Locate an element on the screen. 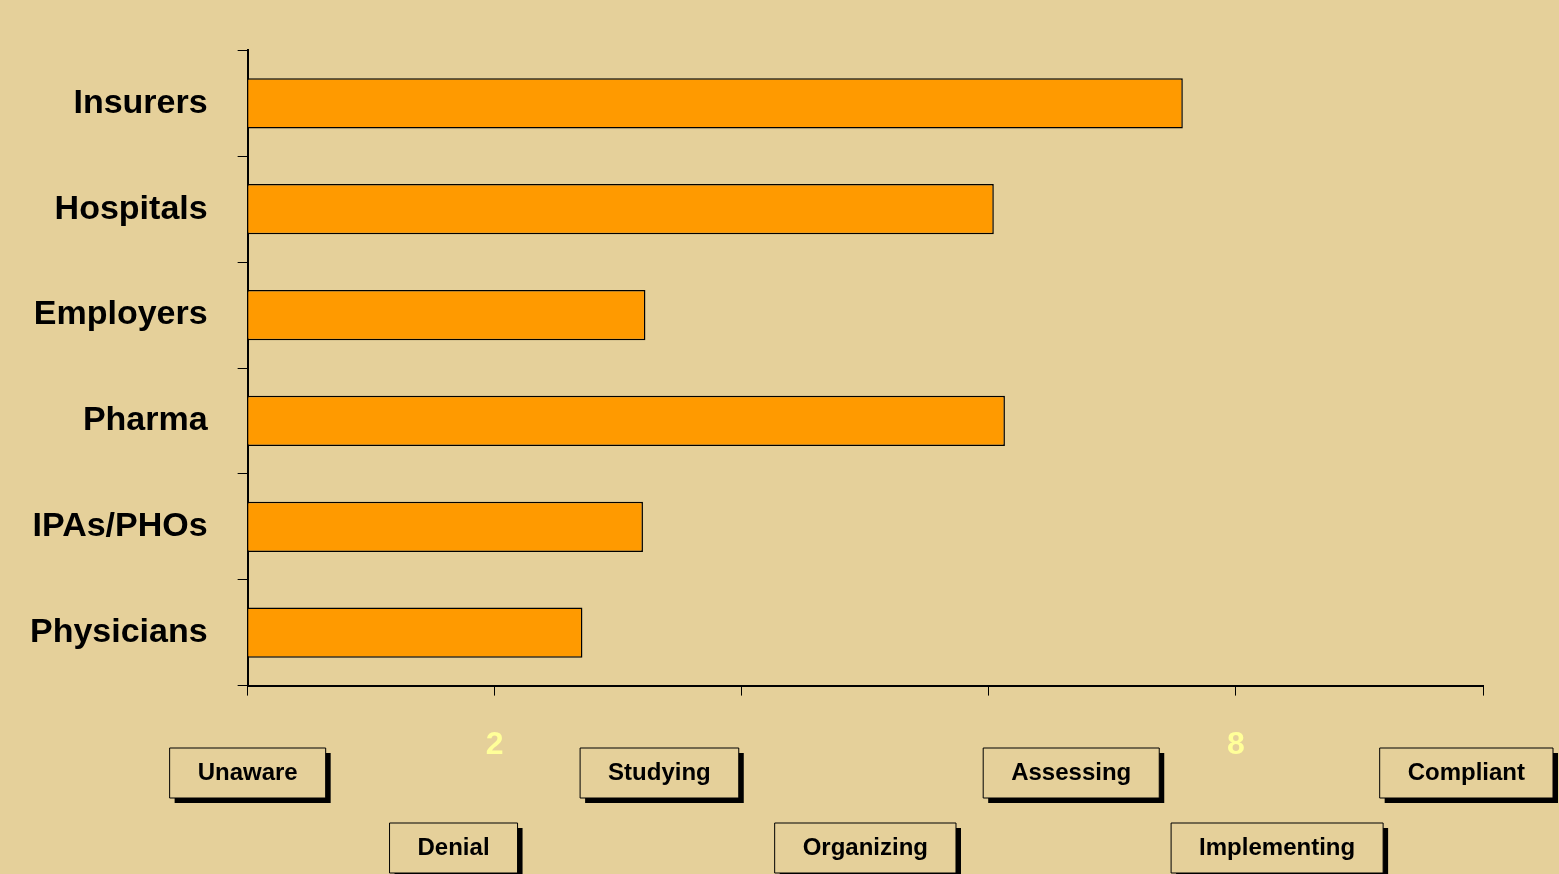 The image size is (1559, 874). y-tick-label: Pharma is located at coordinates (145, 418).